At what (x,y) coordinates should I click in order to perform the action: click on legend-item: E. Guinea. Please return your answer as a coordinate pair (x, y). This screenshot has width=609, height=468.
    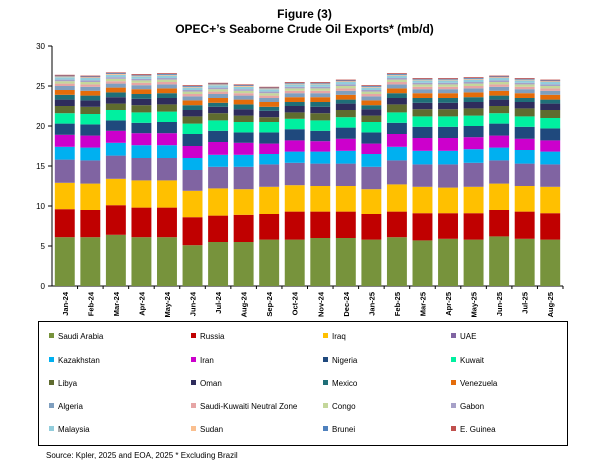
    Looking at the image, I should click on (473, 430).